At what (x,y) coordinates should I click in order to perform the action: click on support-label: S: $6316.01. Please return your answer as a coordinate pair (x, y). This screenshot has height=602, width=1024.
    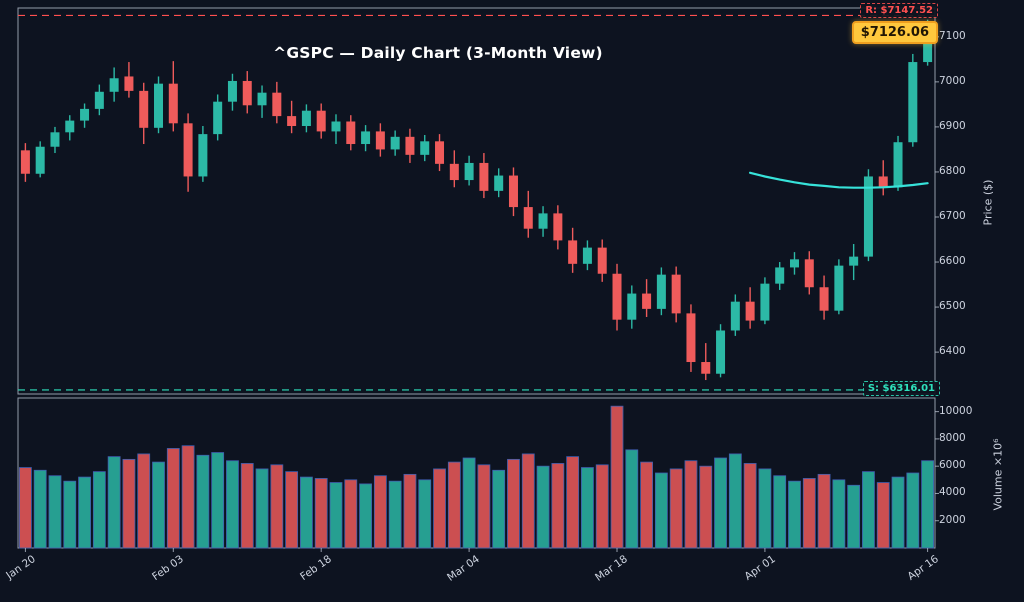
    Looking at the image, I should click on (901, 388).